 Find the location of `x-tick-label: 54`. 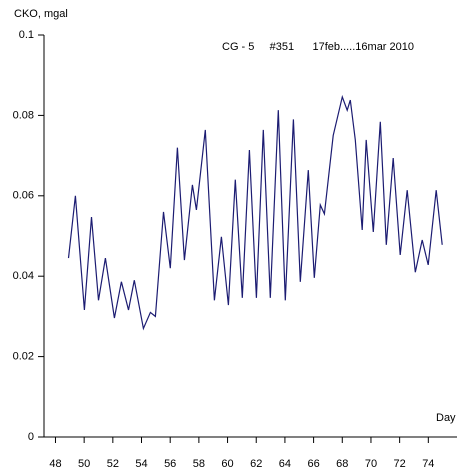

x-tick-label: 54 is located at coordinates (141, 464).